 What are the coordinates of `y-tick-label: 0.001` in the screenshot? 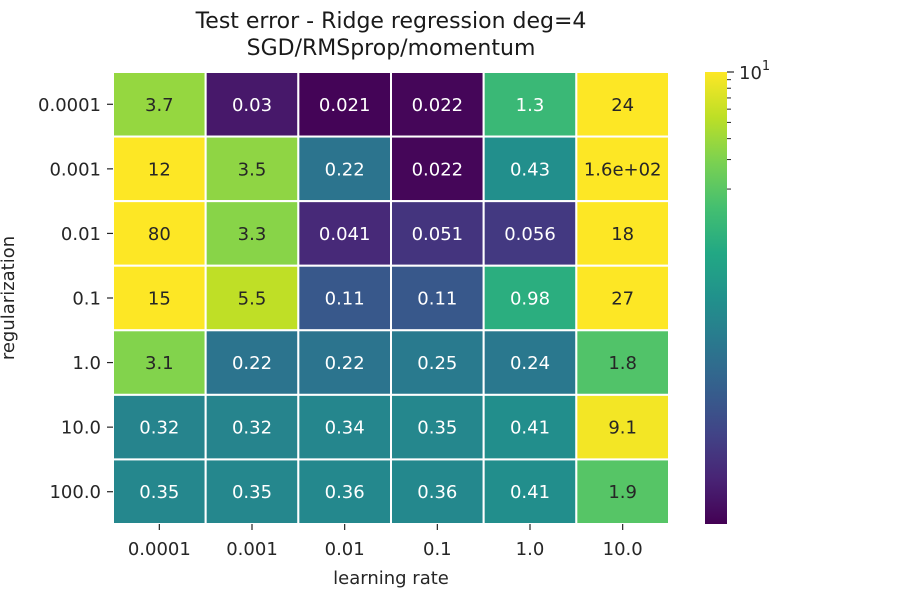 It's located at (75, 169).